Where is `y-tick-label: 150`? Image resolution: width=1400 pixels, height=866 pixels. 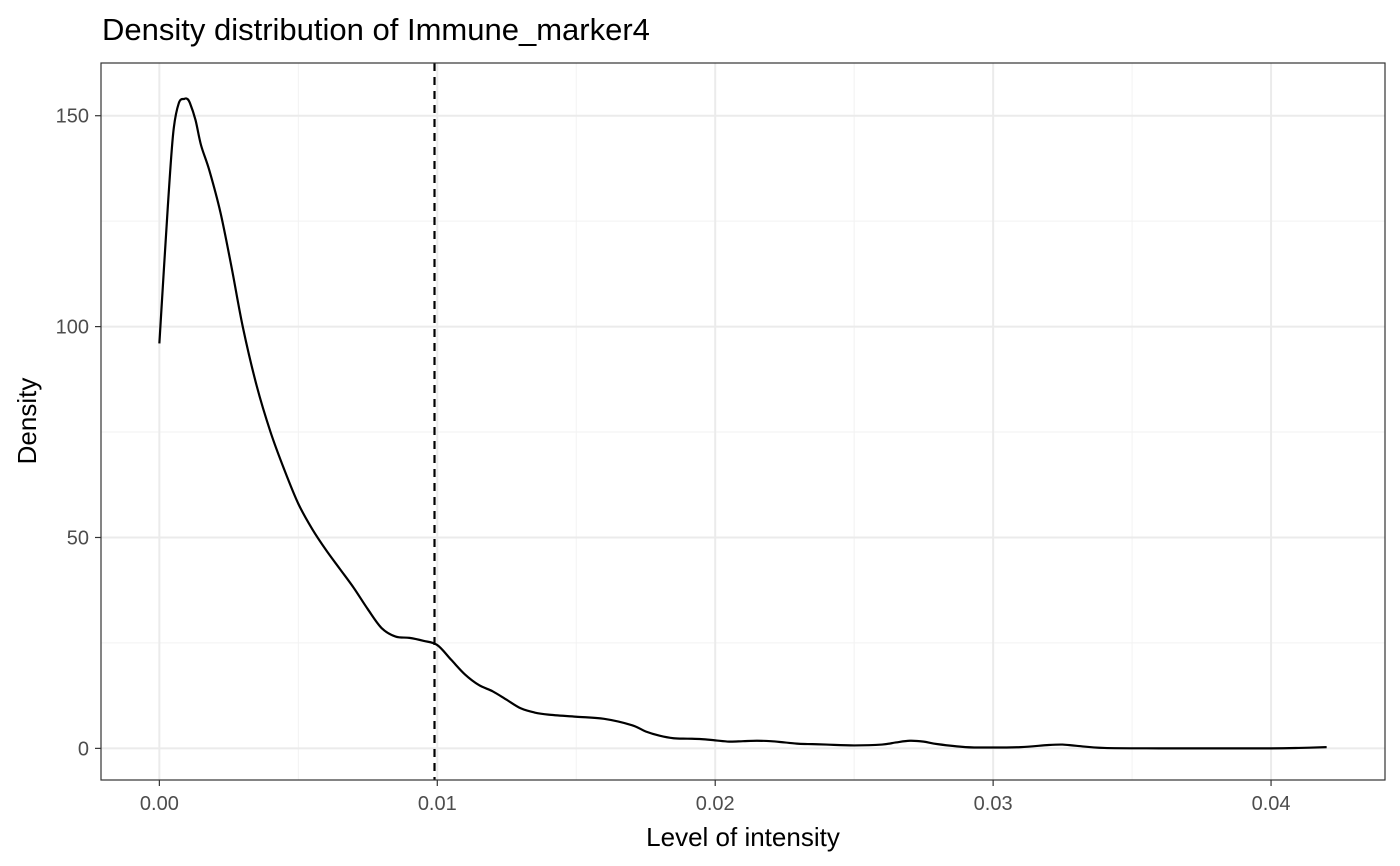 y-tick-label: 150 is located at coordinates (72, 117).